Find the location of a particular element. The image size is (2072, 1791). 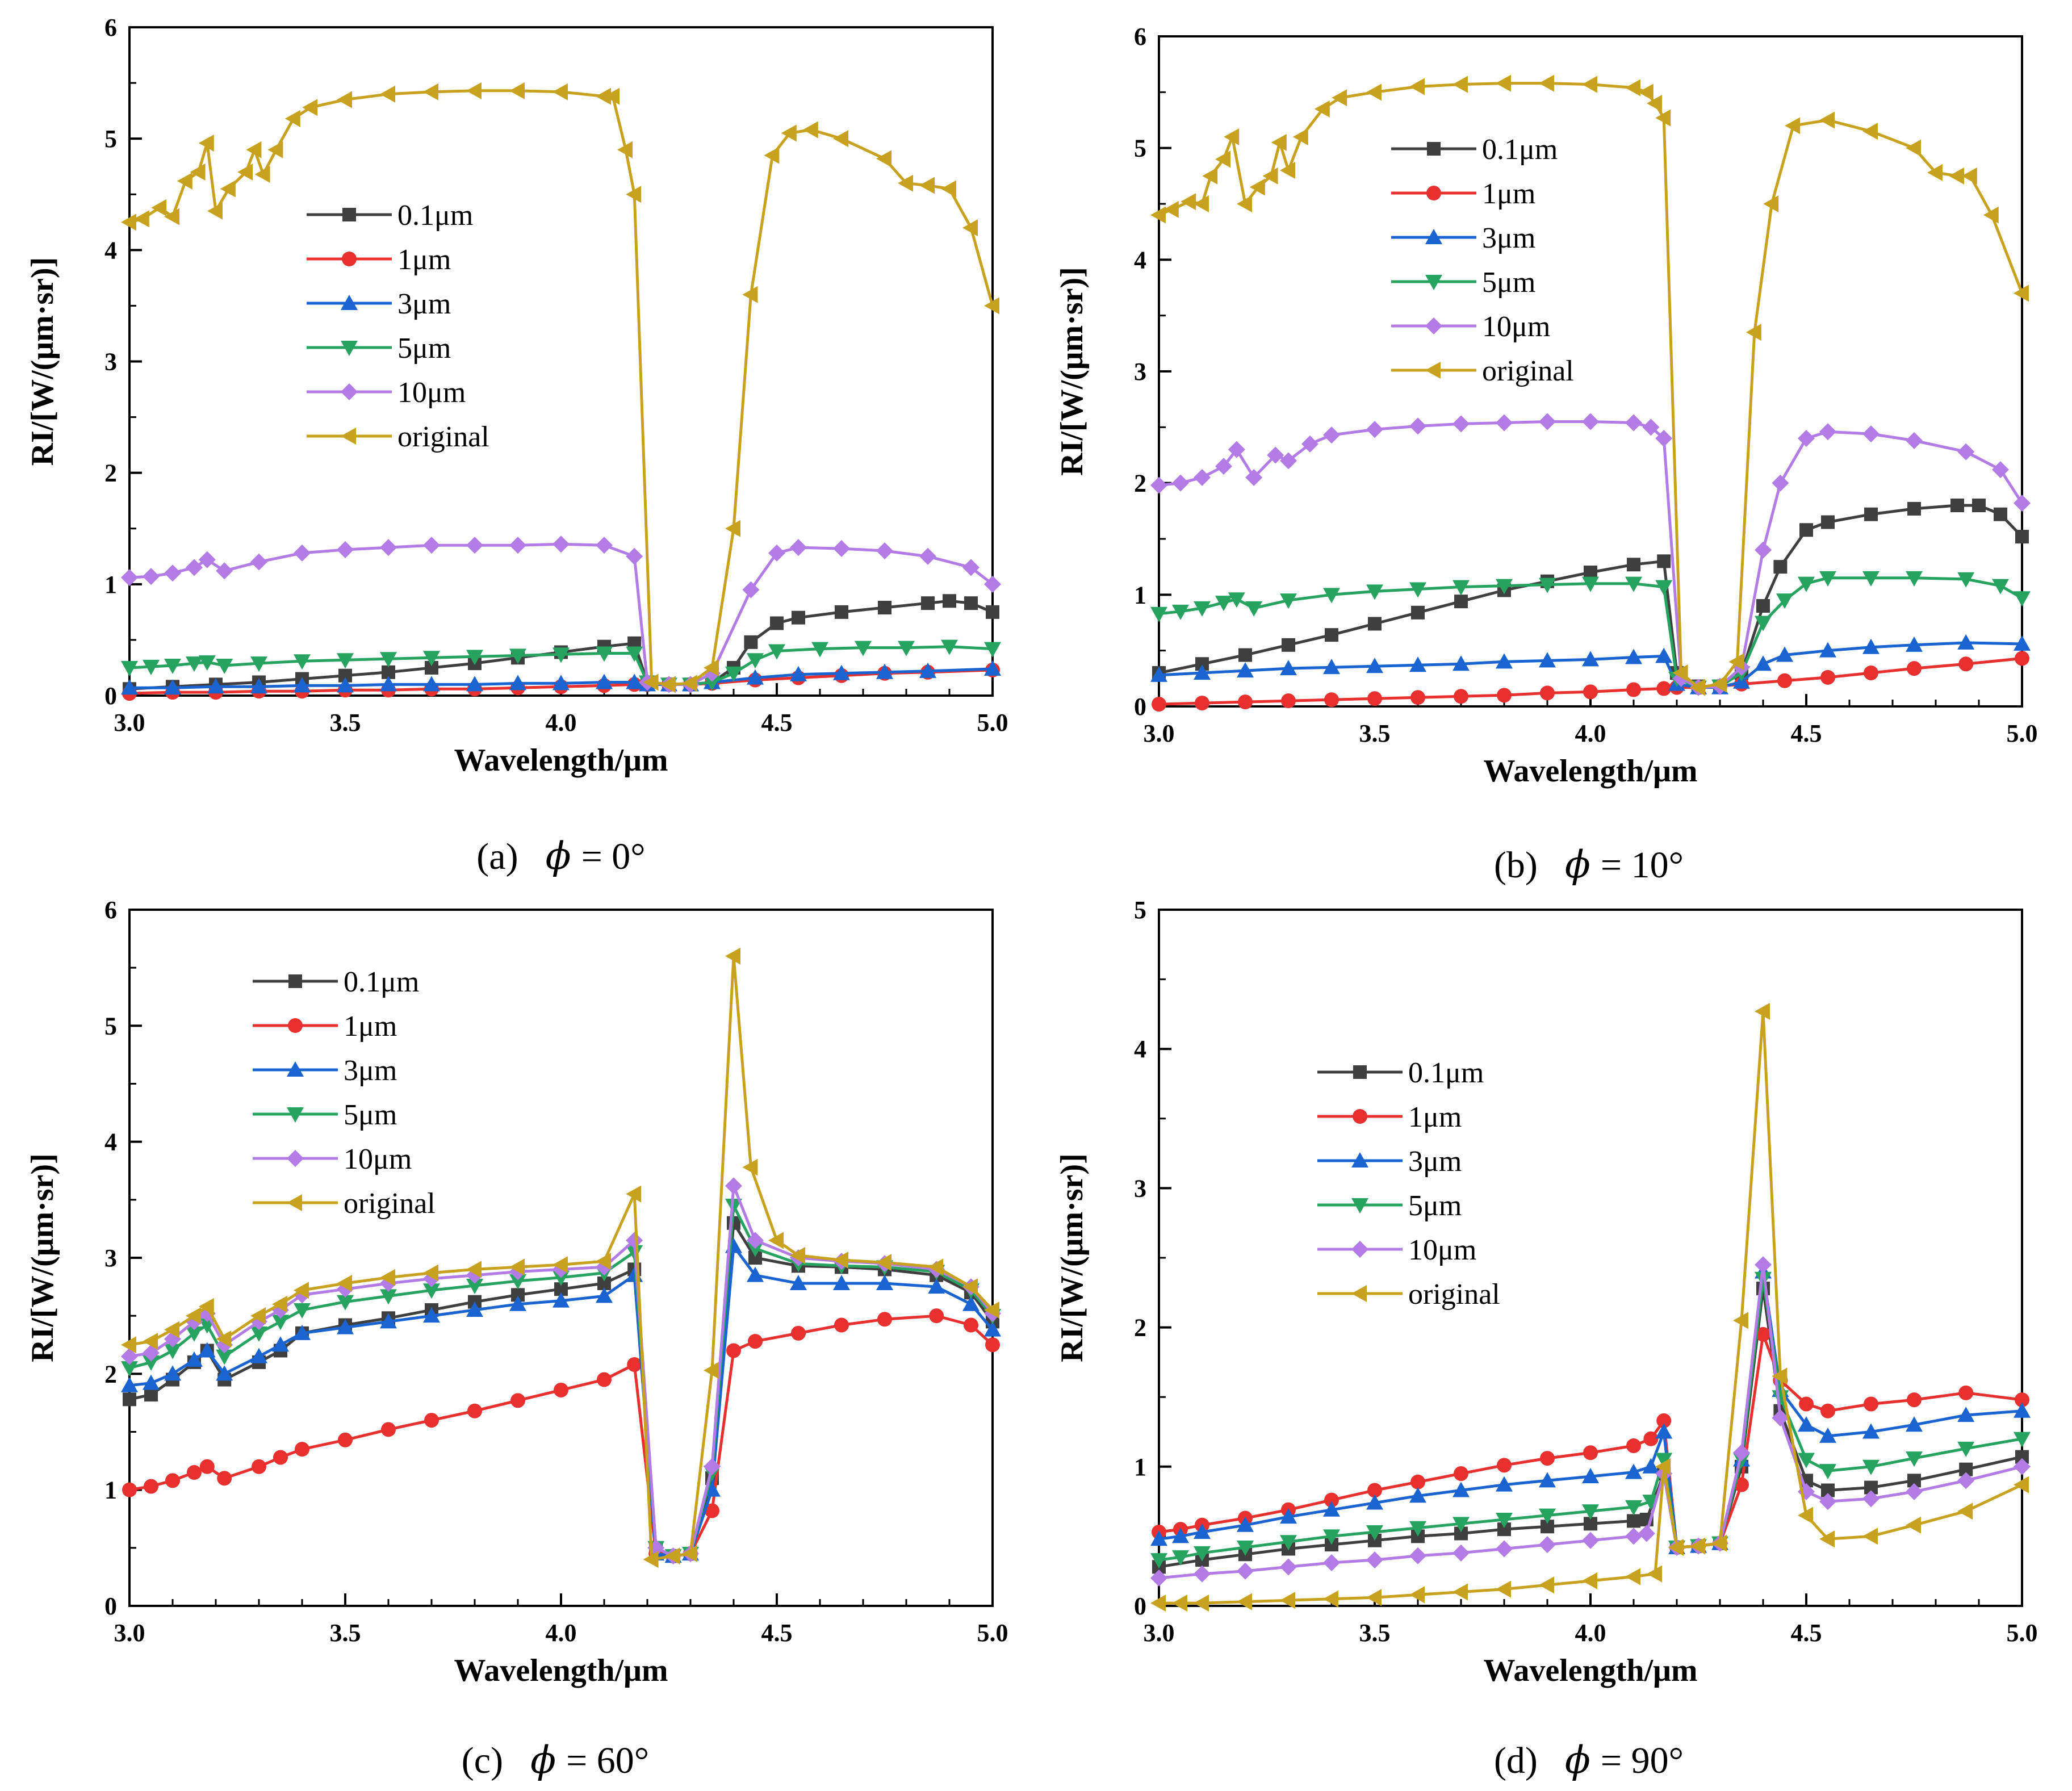

legend-label: 10μm is located at coordinates (1516, 327).